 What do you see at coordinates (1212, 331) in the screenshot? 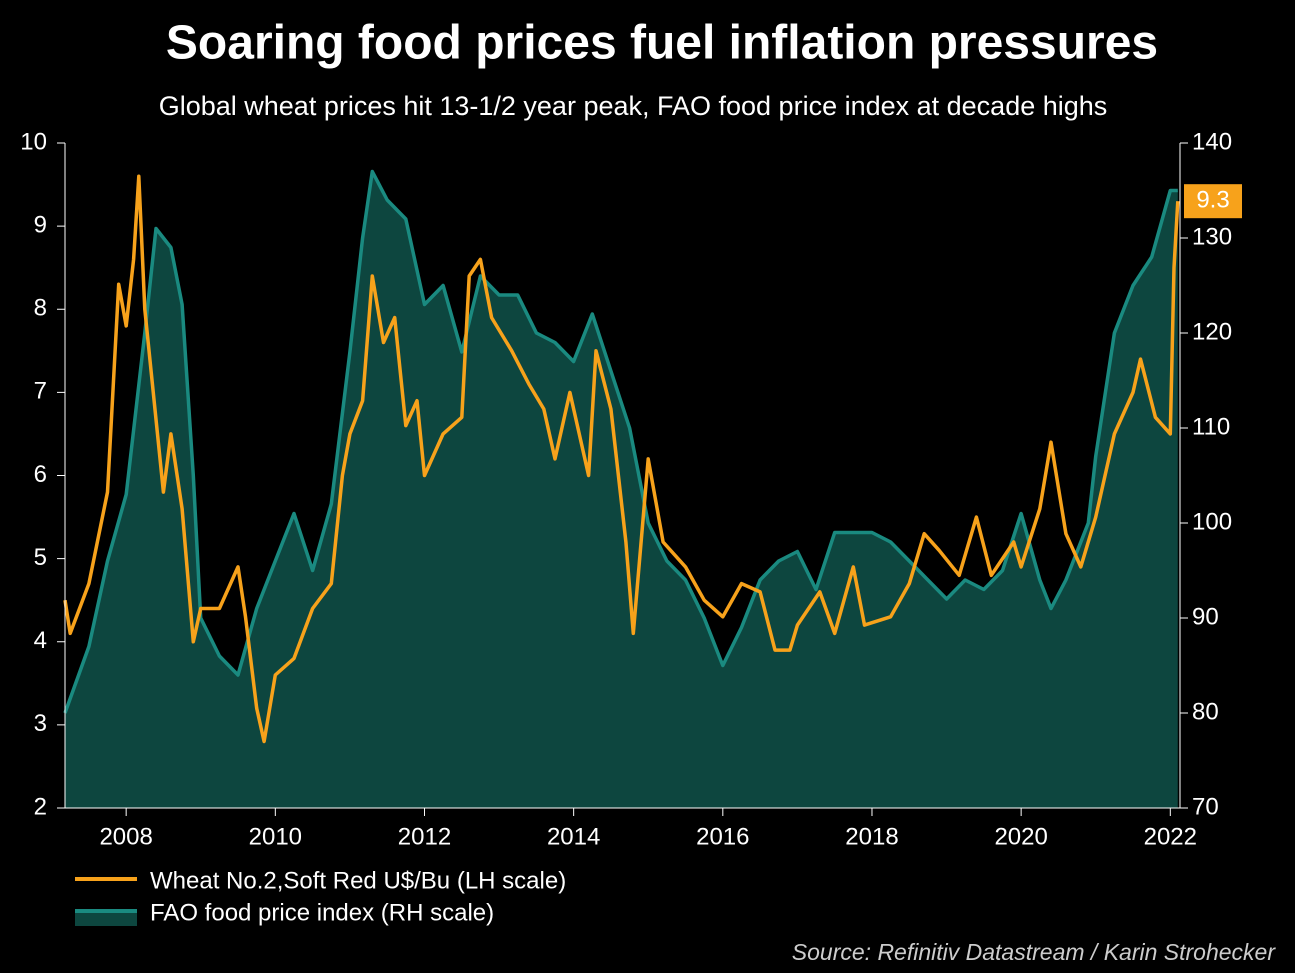
I see `y2-tick-label: 120` at bounding box center [1212, 331].